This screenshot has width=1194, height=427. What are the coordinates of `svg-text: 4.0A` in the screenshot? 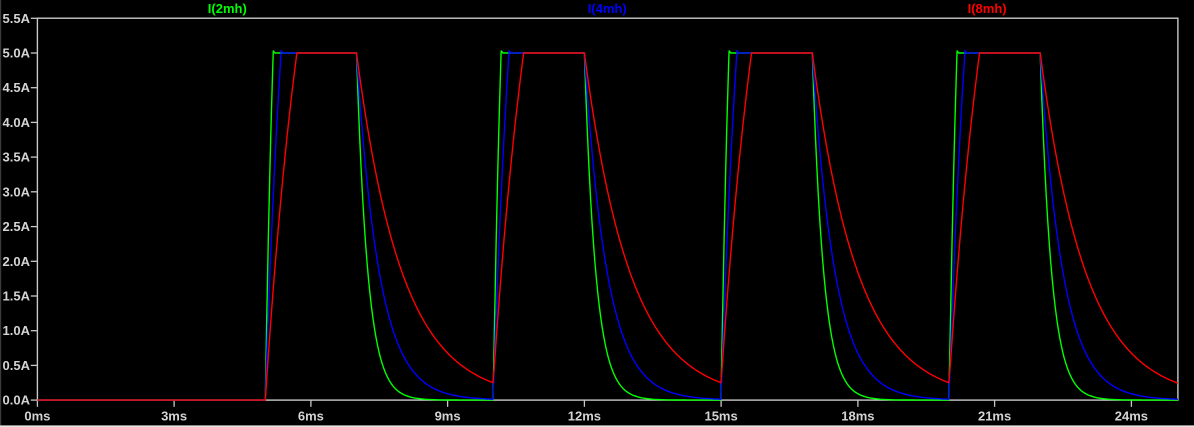 It's located at (17, 122).